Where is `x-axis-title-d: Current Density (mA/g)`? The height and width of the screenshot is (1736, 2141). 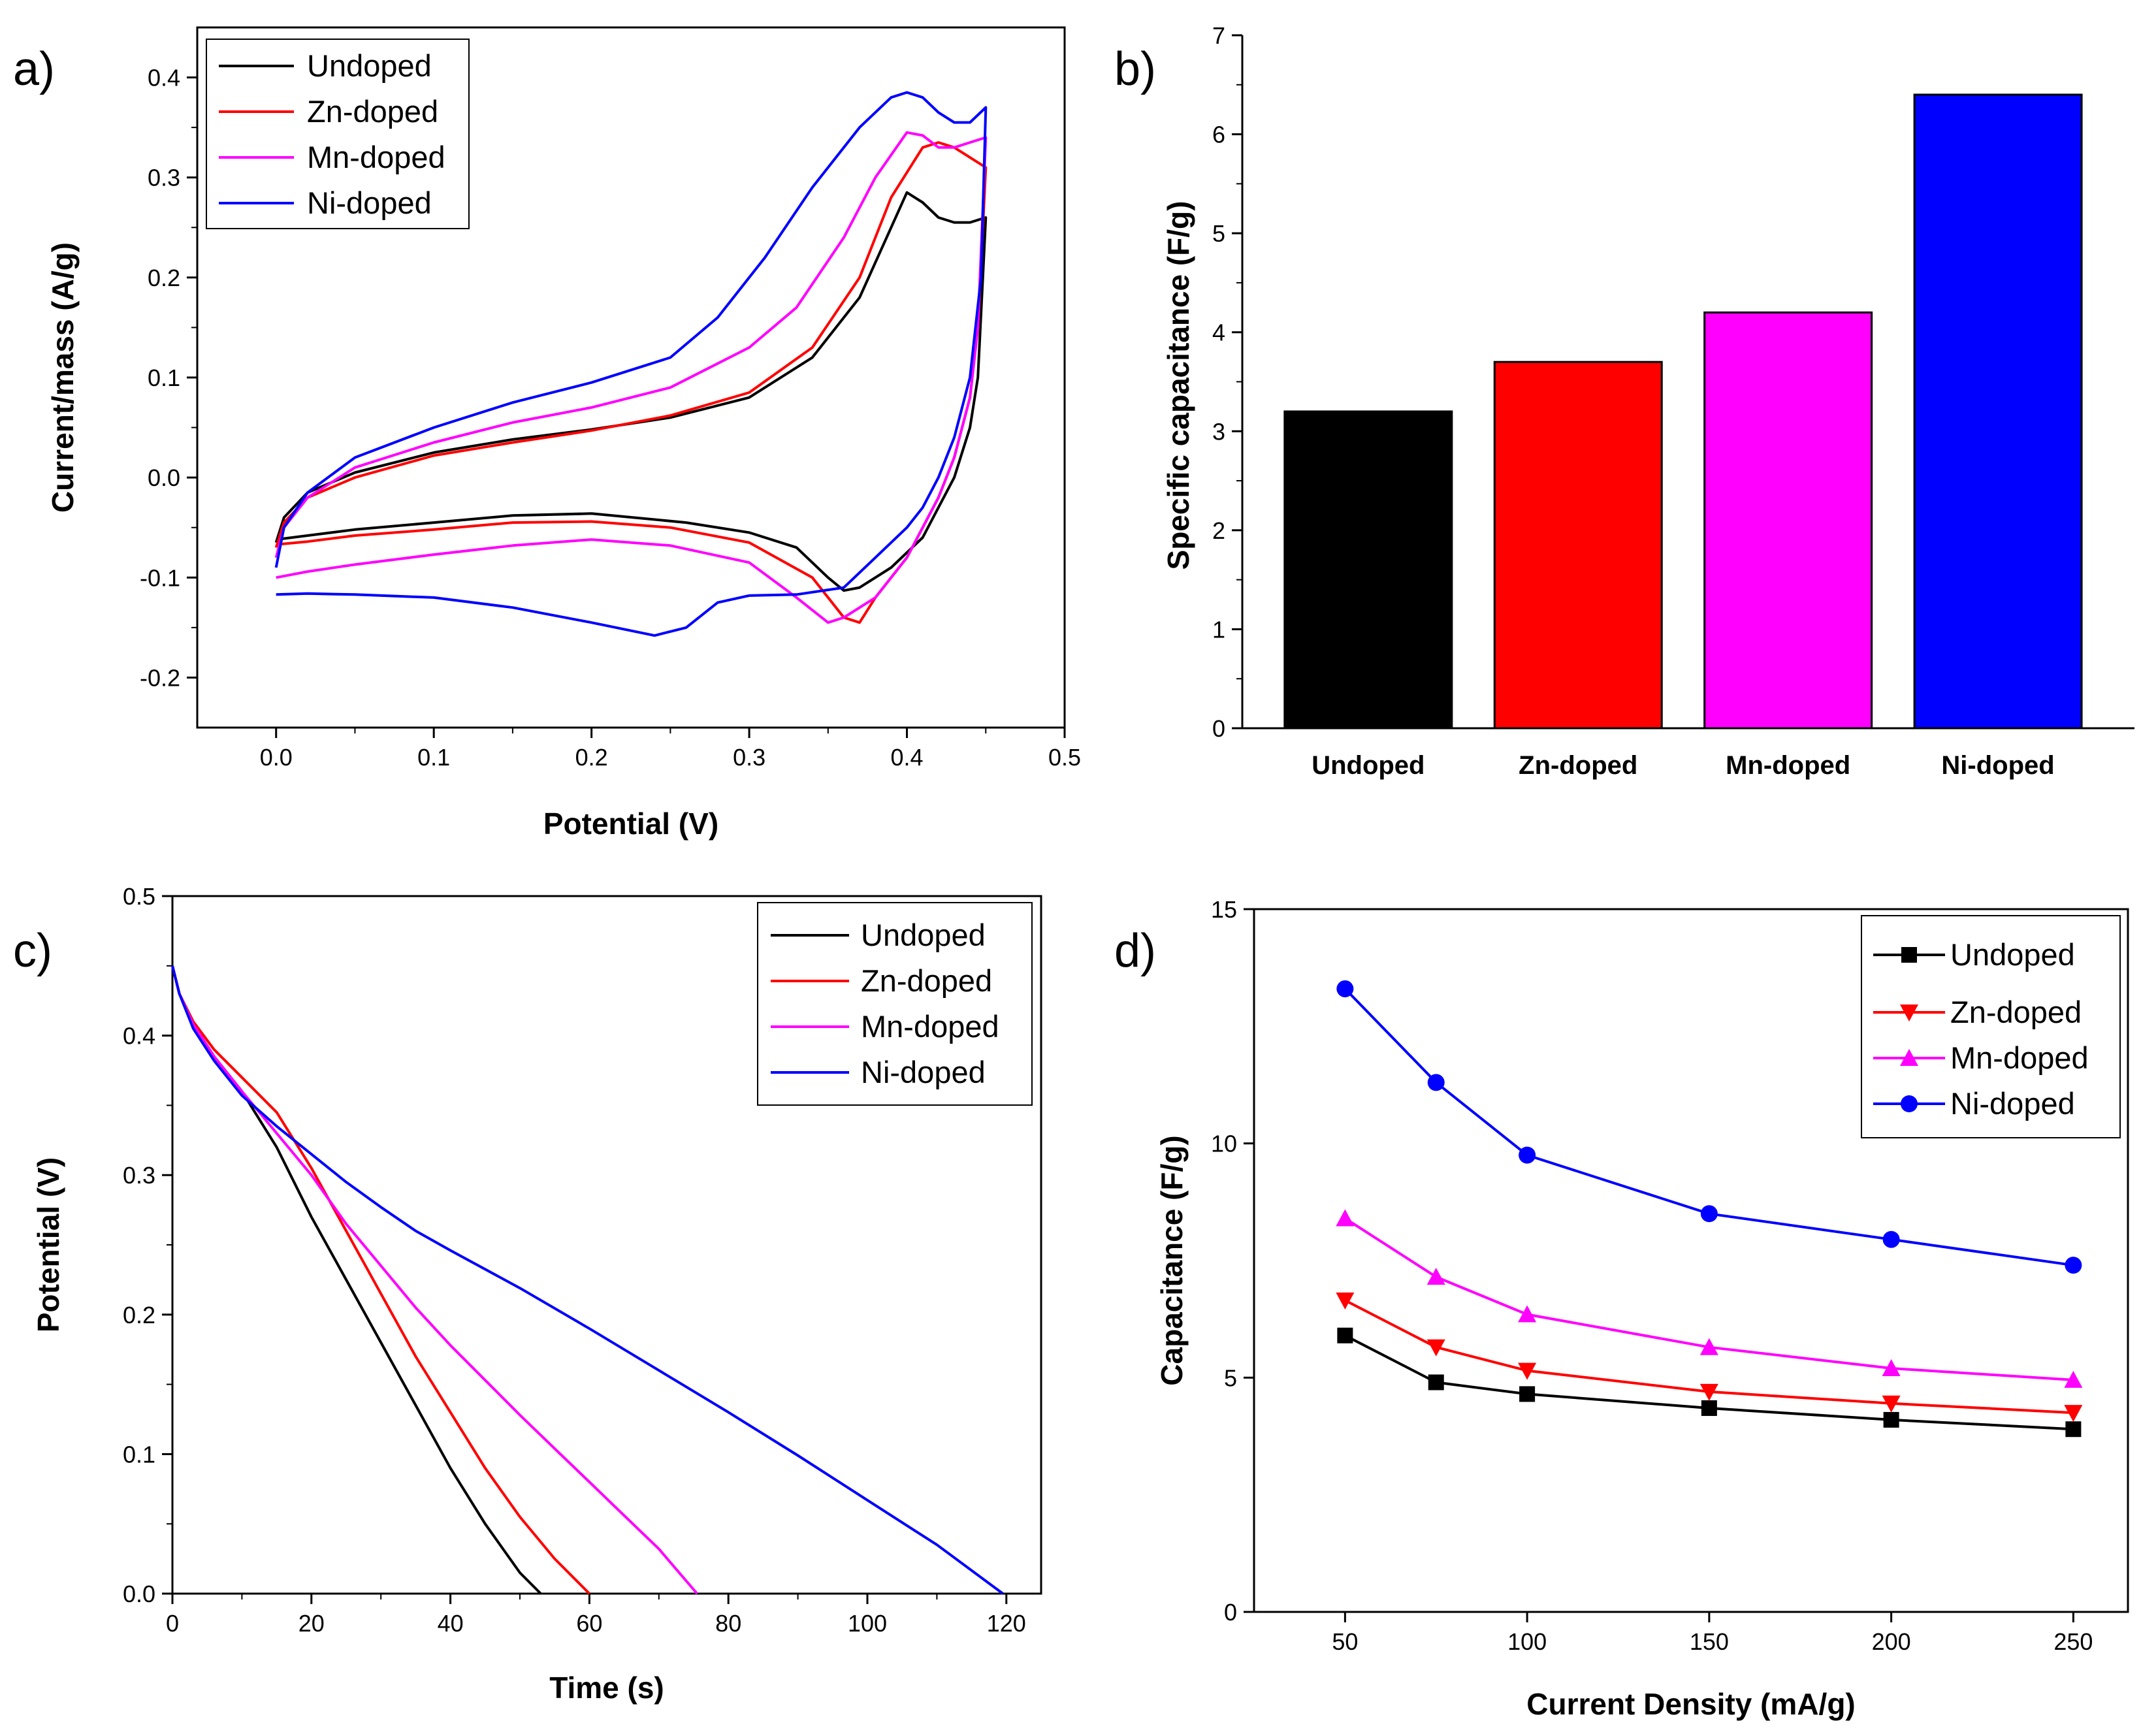 x-axis-title-d: Current Density (mA/g) is located at coordinates (1690, 1704).